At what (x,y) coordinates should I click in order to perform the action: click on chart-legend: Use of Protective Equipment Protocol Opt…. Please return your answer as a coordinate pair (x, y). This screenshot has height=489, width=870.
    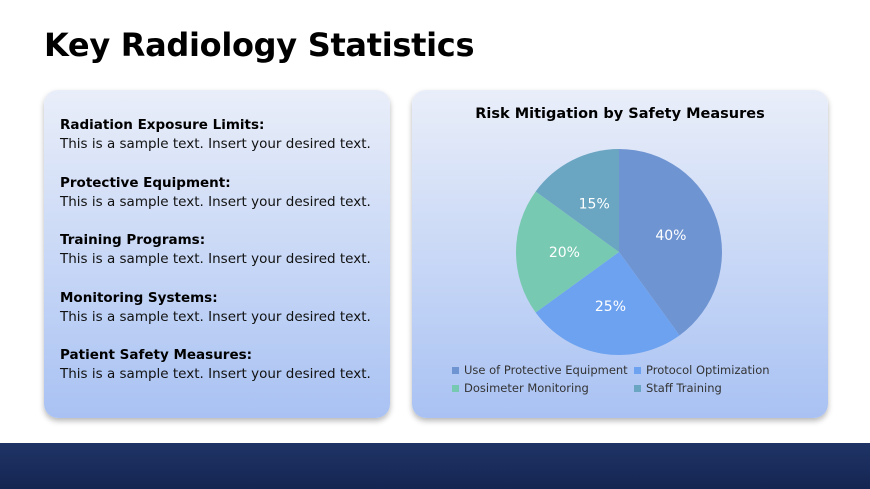
    Looking at the image, I should click on (622, 379).